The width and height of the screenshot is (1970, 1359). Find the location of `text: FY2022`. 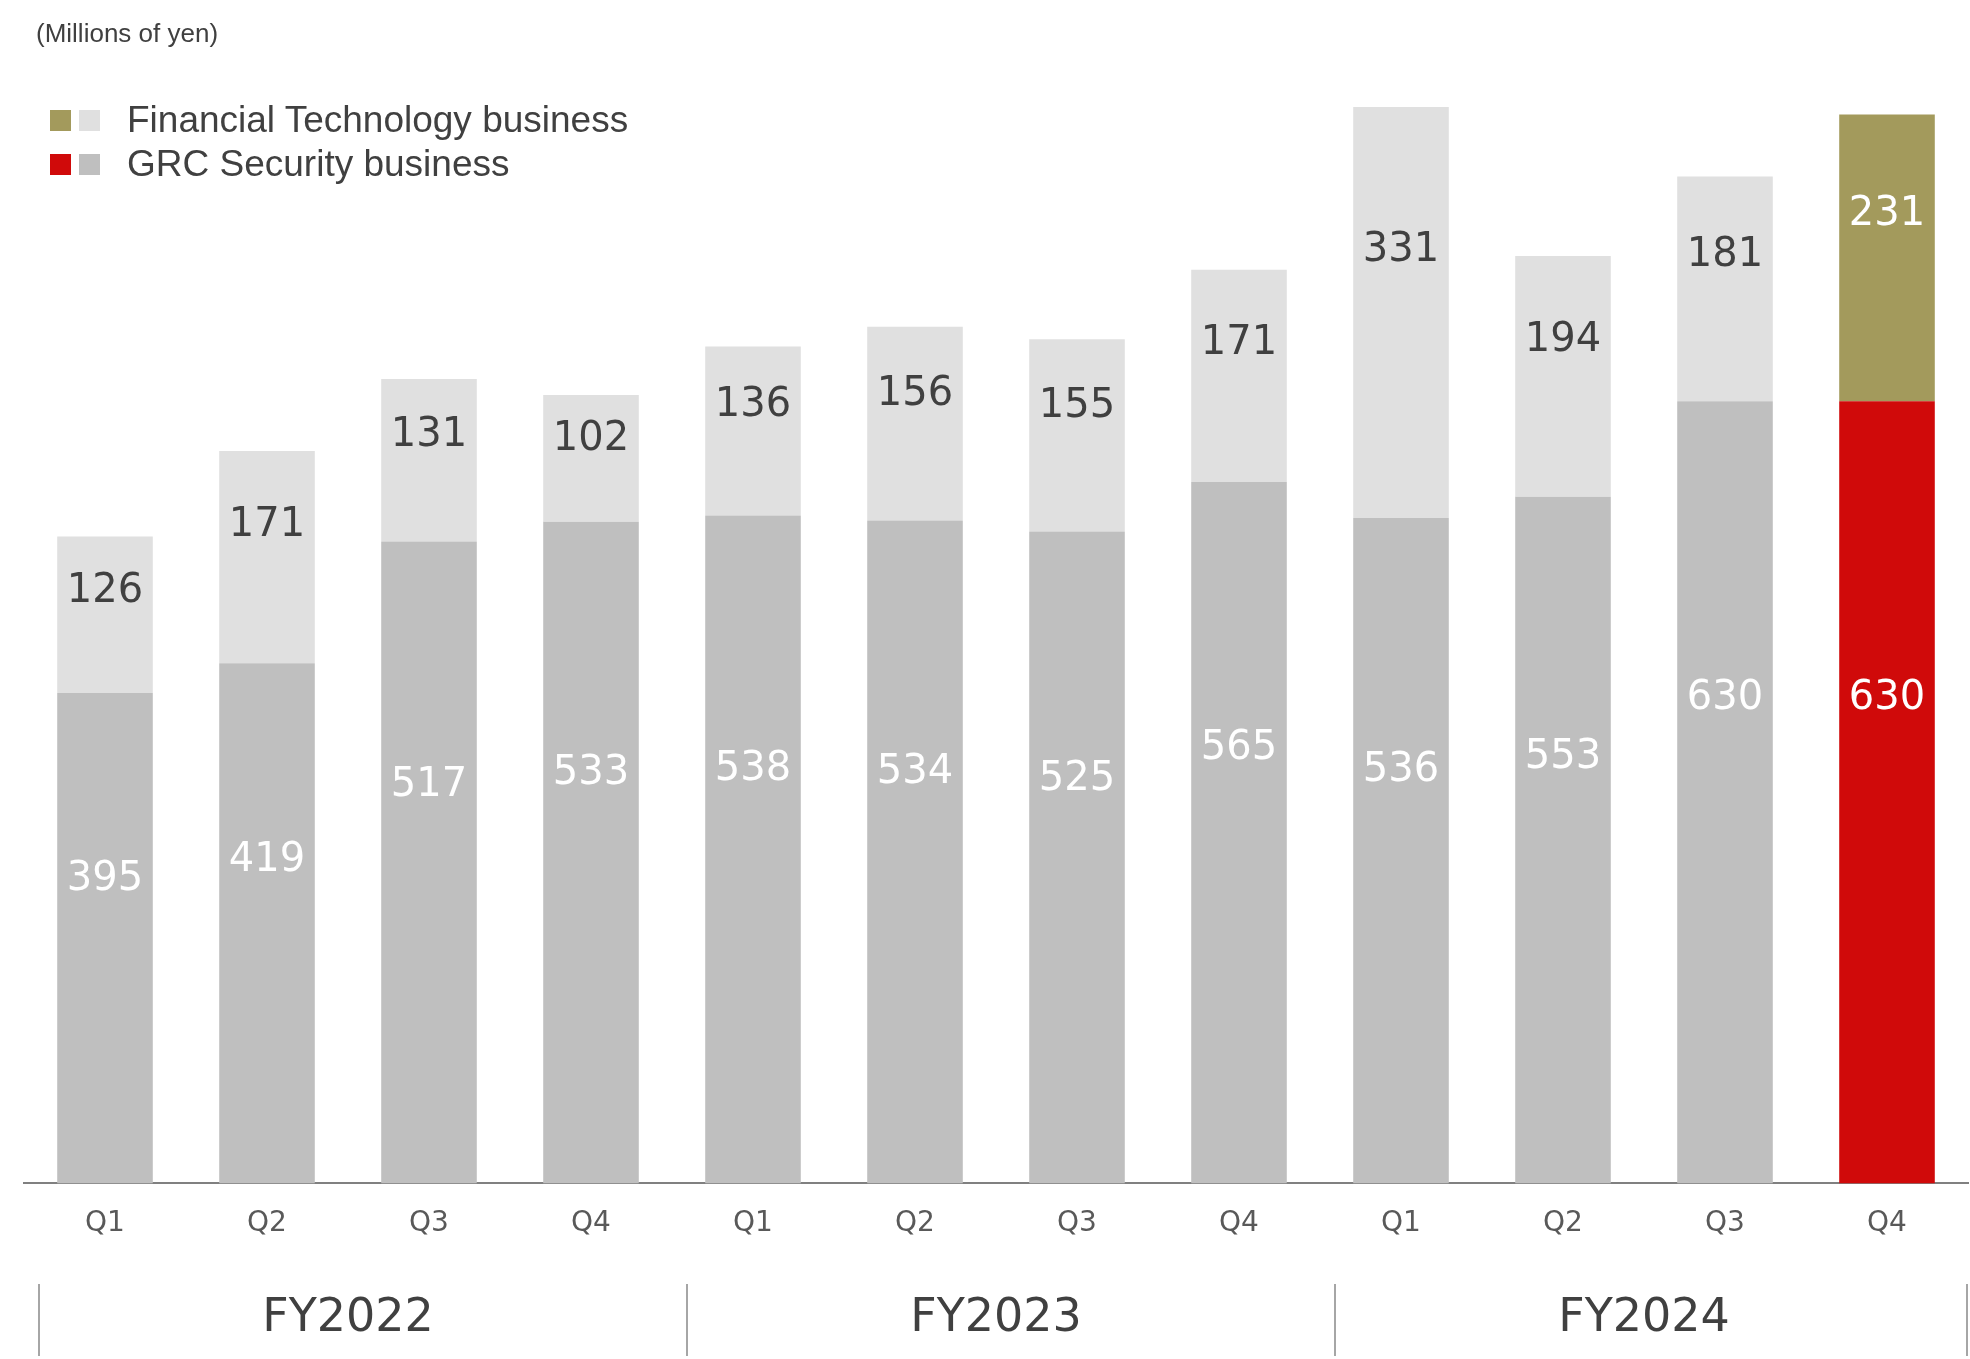

text: FY2022 is located at coordinates (348, 1315).